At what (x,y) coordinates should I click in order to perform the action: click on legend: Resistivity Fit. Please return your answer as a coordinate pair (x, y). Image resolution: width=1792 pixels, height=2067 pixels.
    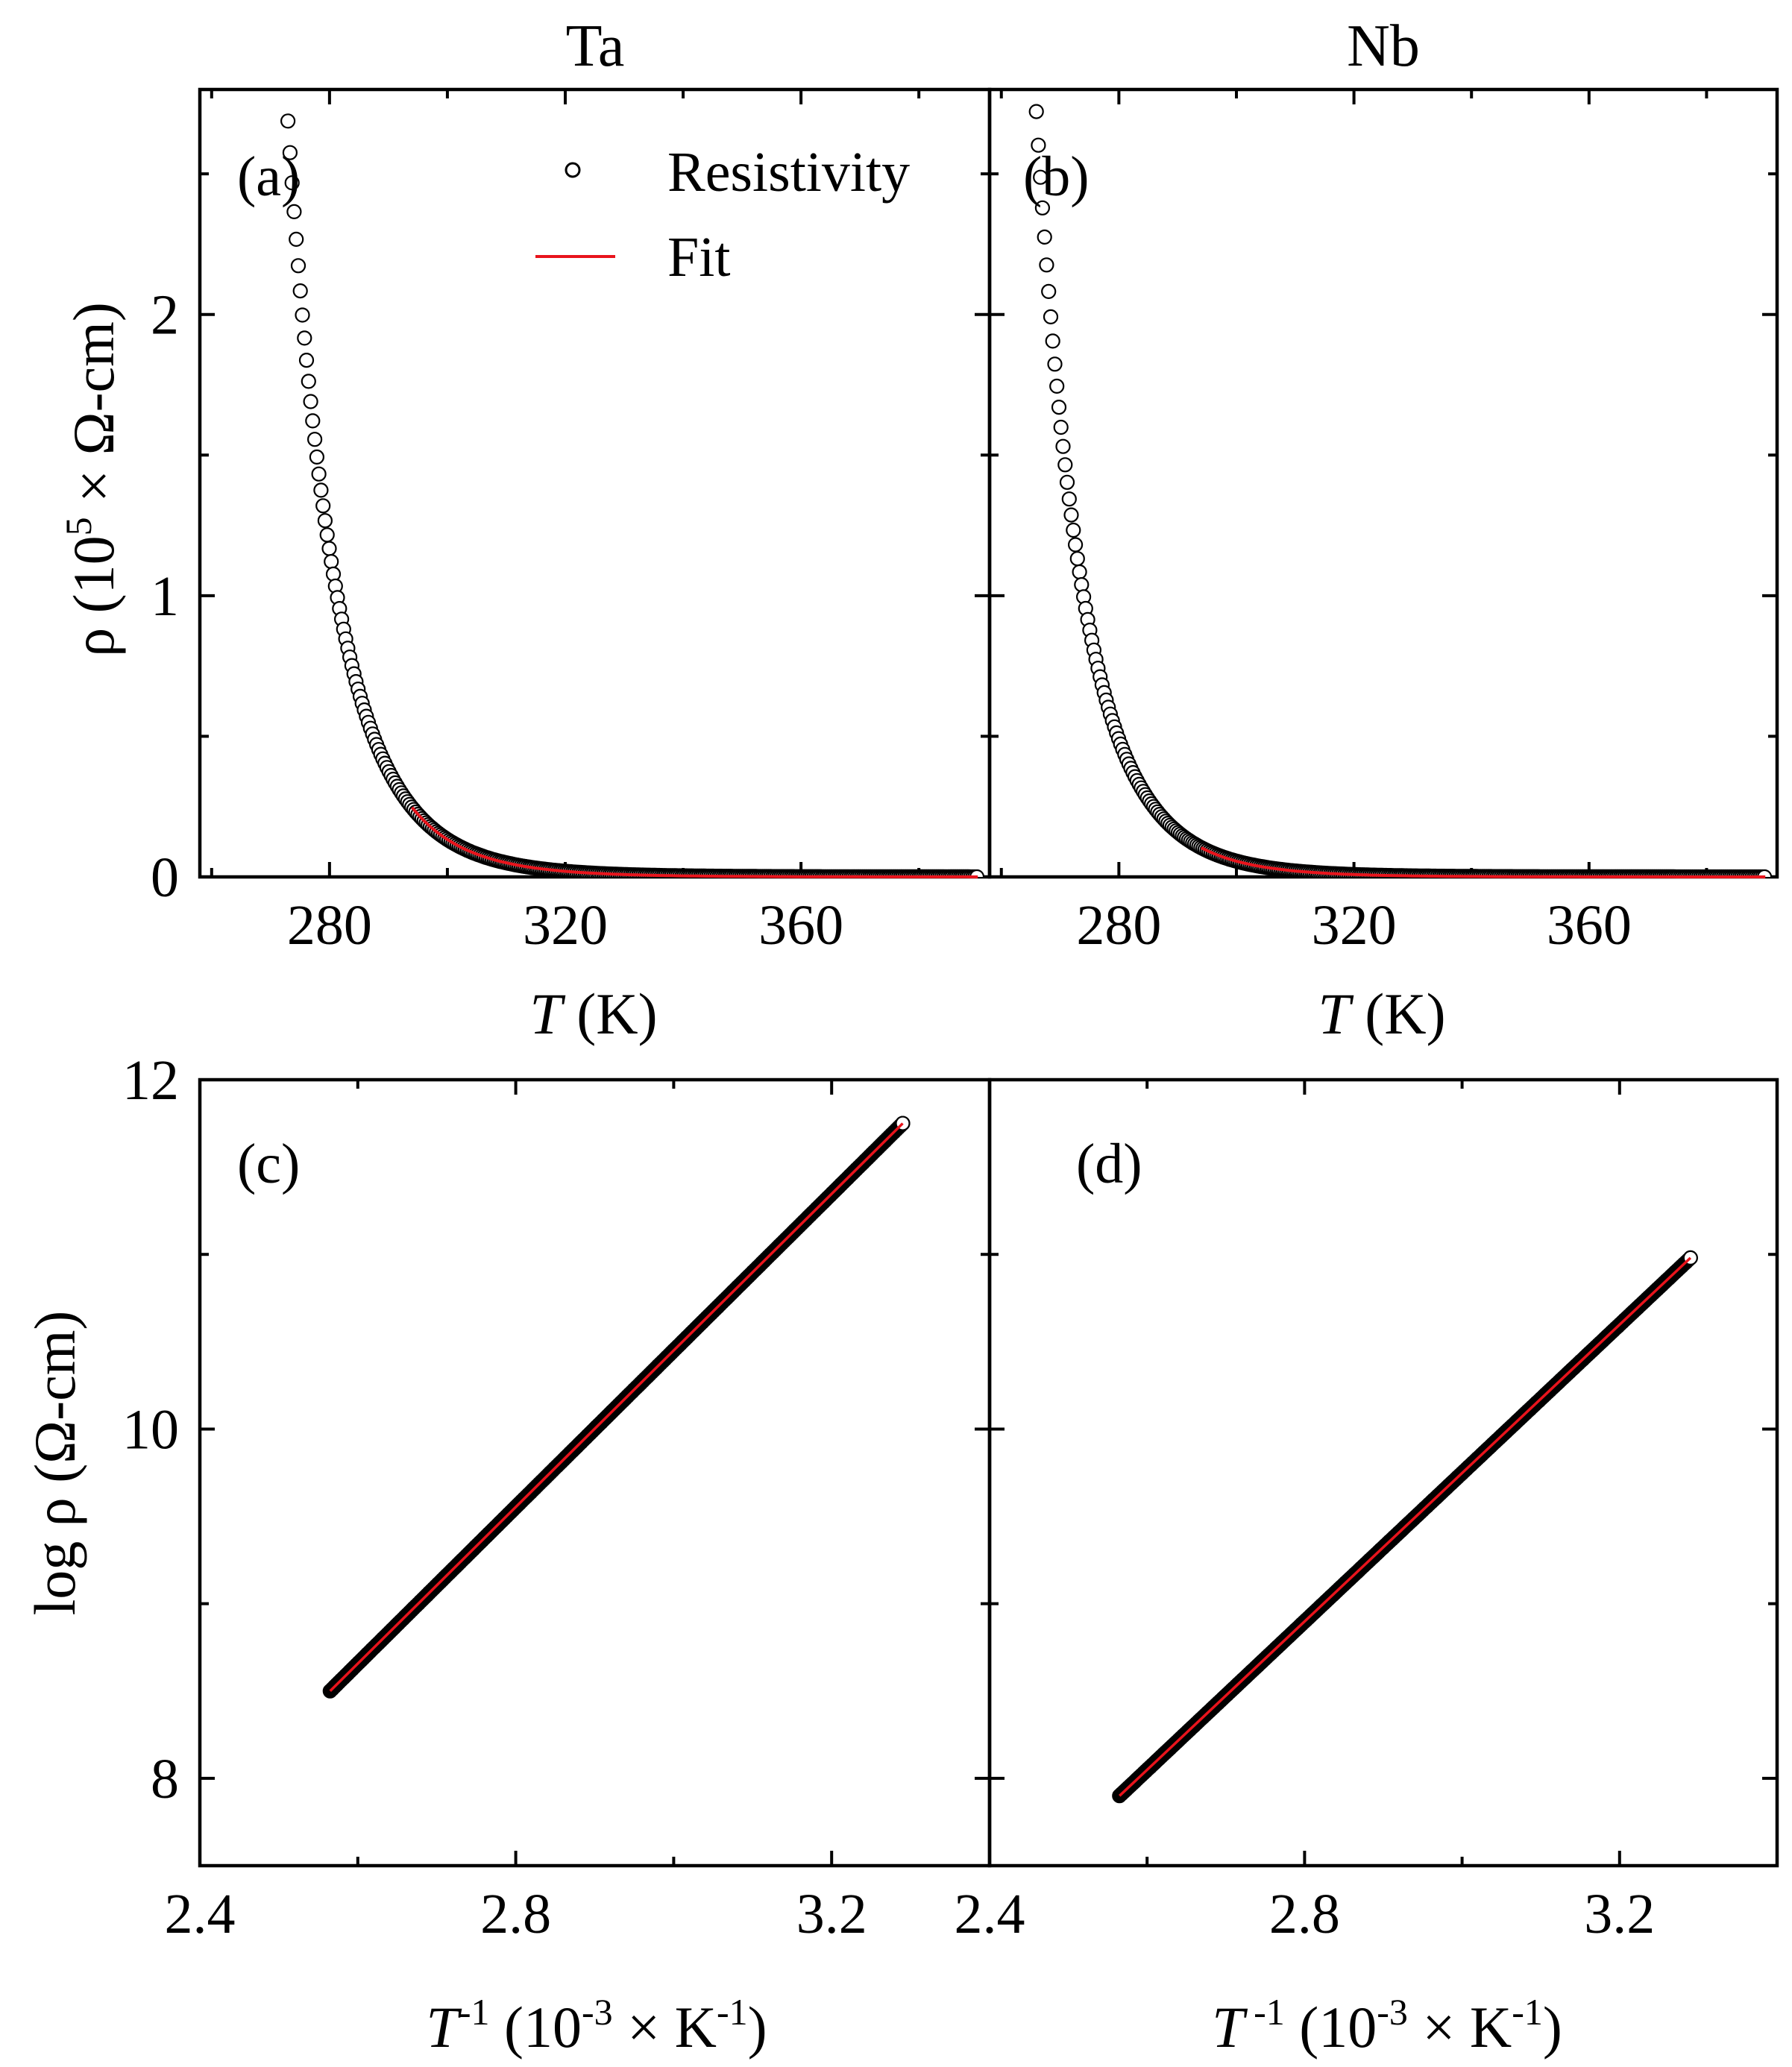
    Looking at the image, I should click on (722, 215).